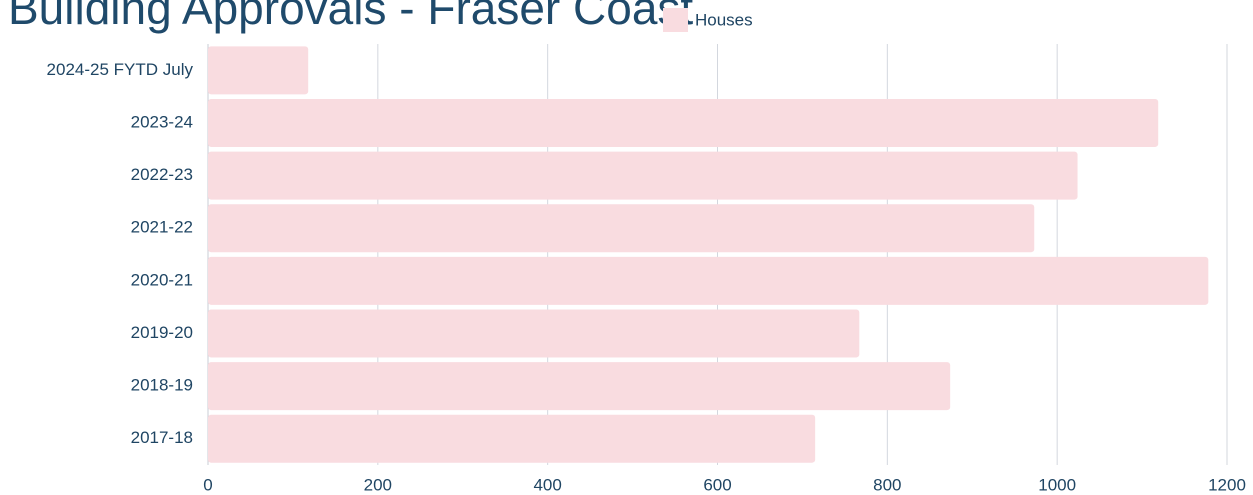  I want to click on y-tick-label: 2022-23, so click(162, 174).